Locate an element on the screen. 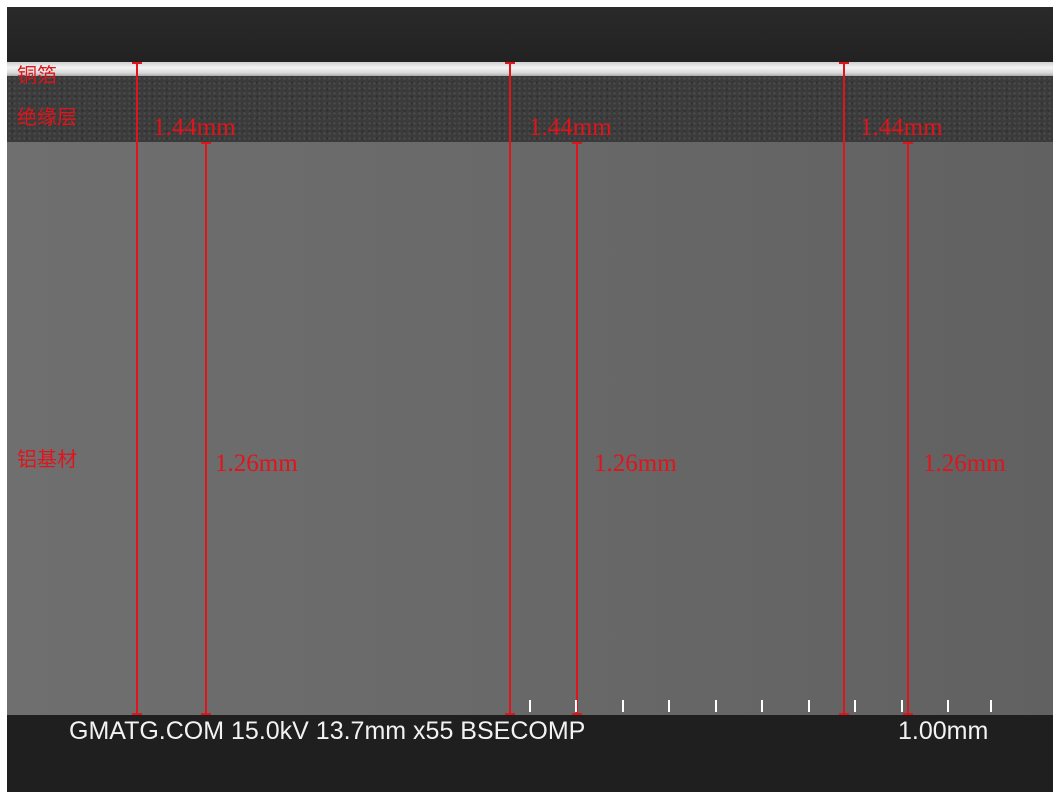 The height and width of the screenshot is (798, 1059). copper-foil-layer is located at coordinates (530, 69).